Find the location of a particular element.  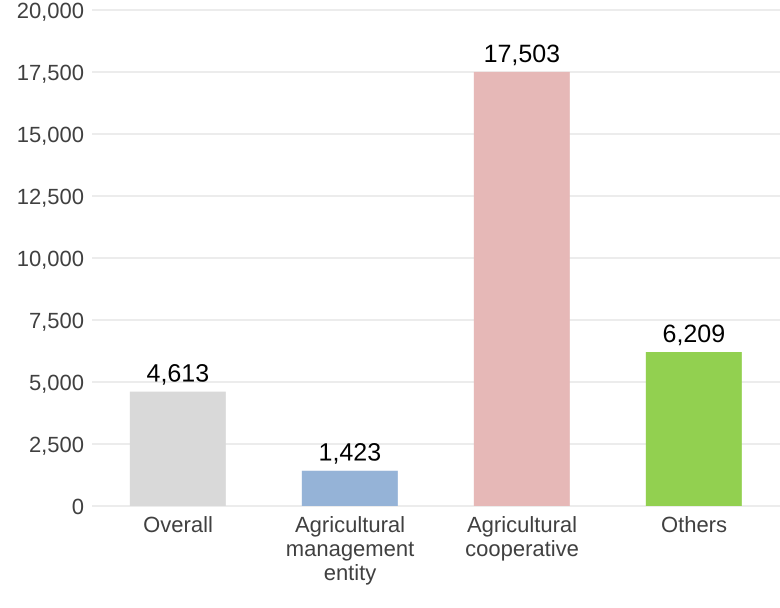

y-tick-label: 0 is located at coordinates (78, 506).